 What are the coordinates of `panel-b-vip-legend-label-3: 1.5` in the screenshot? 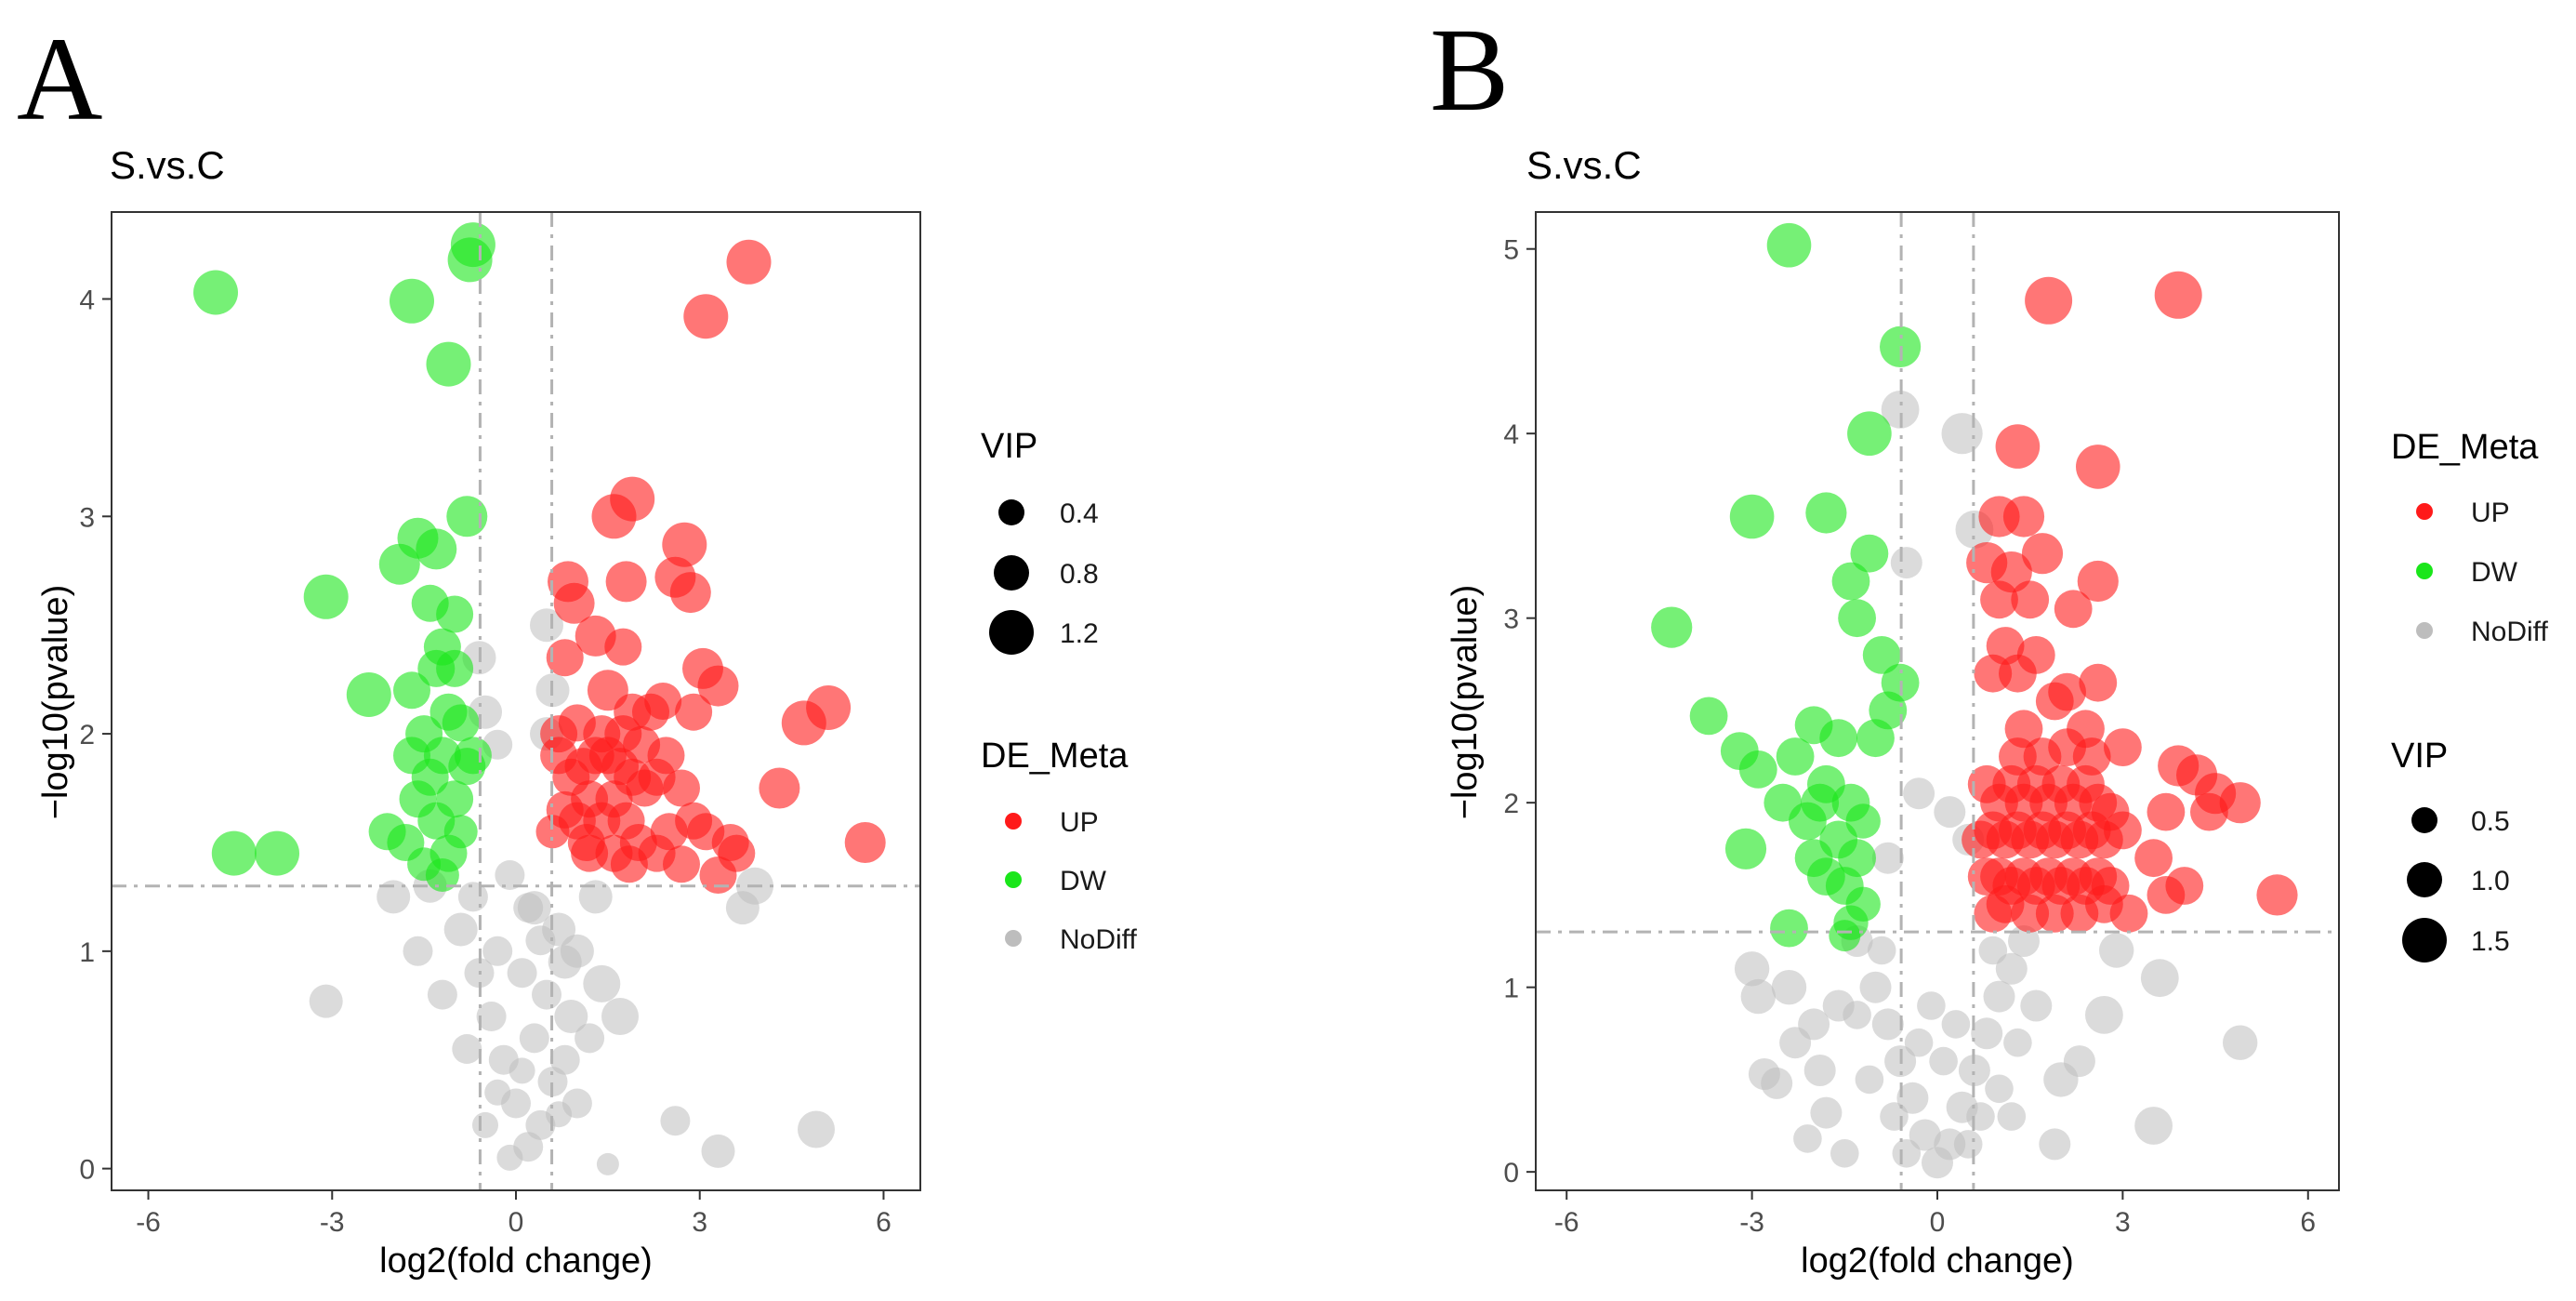 It's located at (2490, 941).